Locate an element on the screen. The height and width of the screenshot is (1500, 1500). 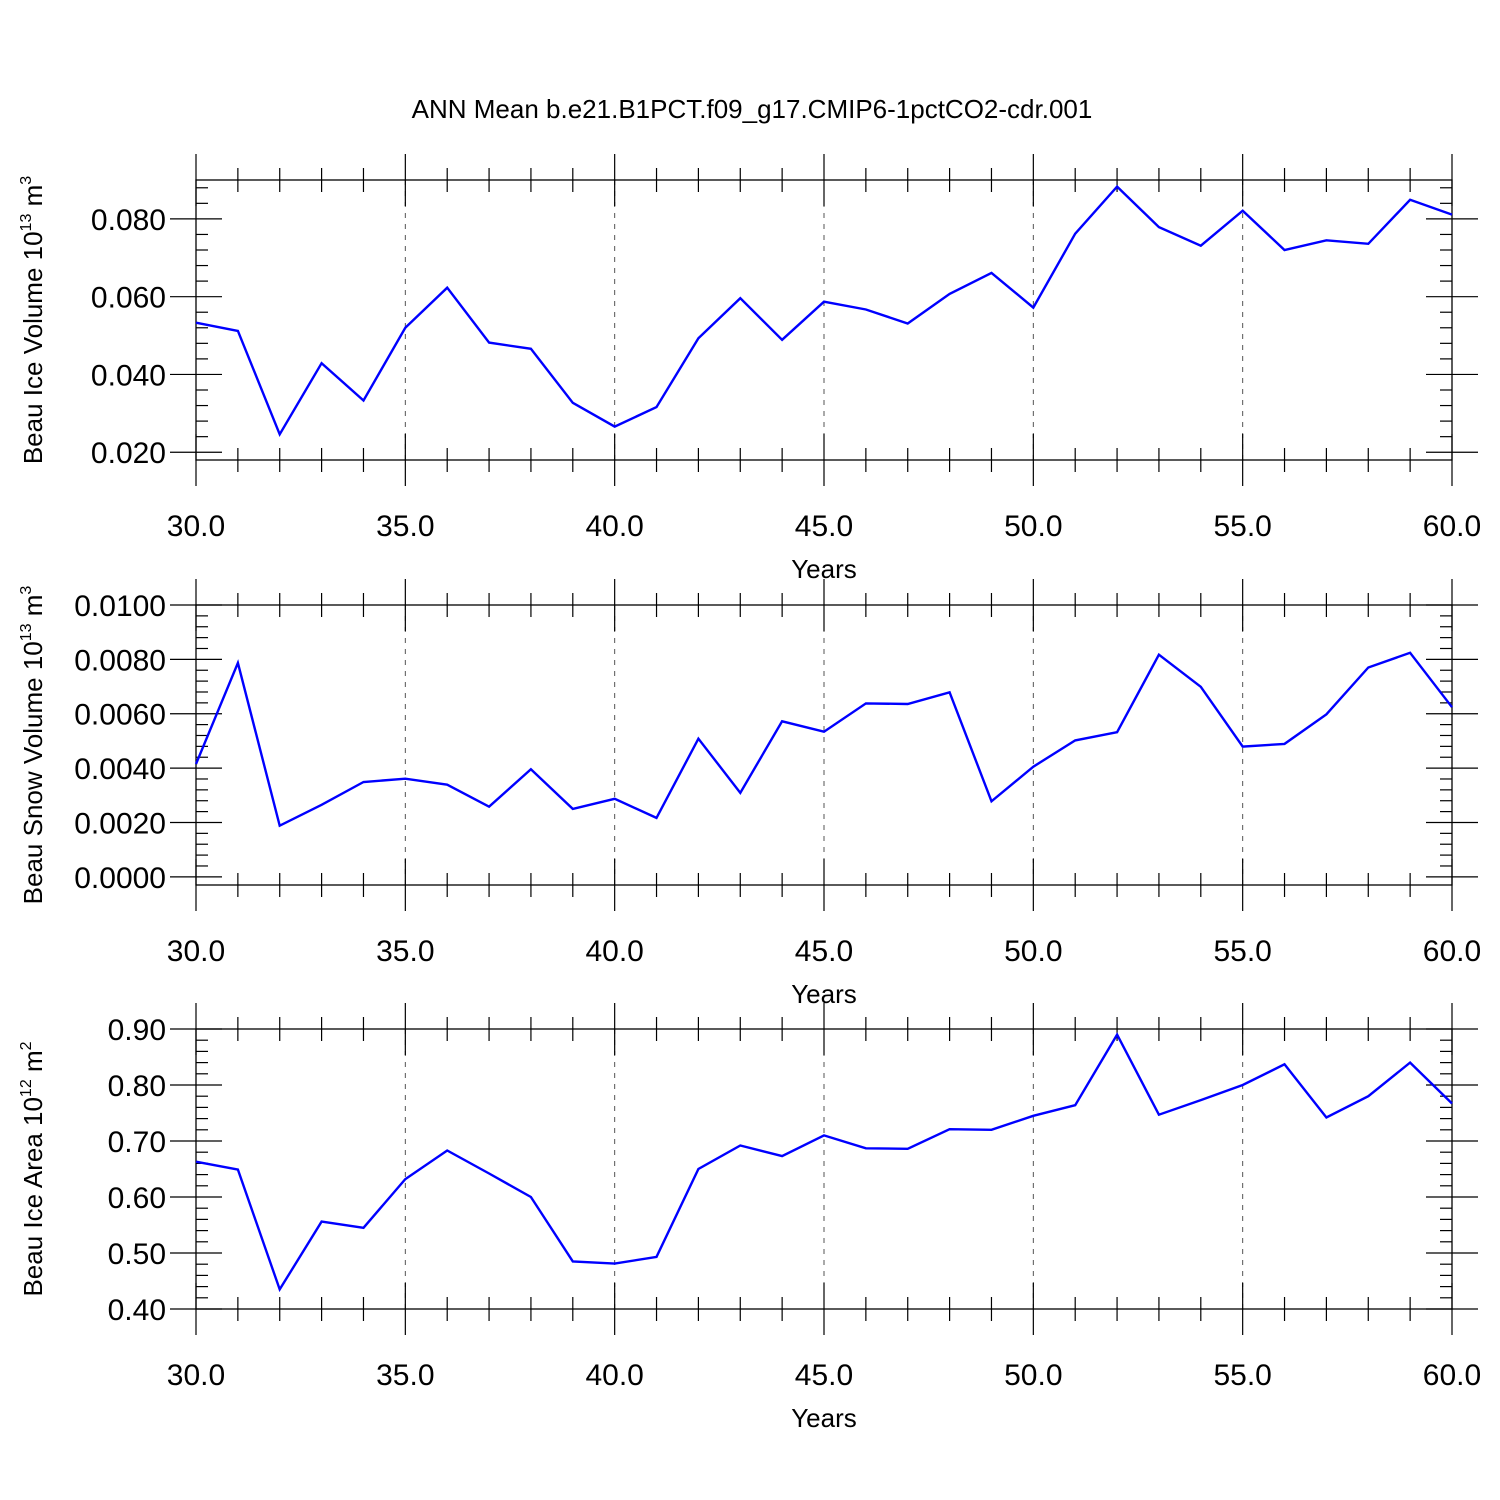
y-tick-label: 0.40 is located at coordinates (137, 1310).